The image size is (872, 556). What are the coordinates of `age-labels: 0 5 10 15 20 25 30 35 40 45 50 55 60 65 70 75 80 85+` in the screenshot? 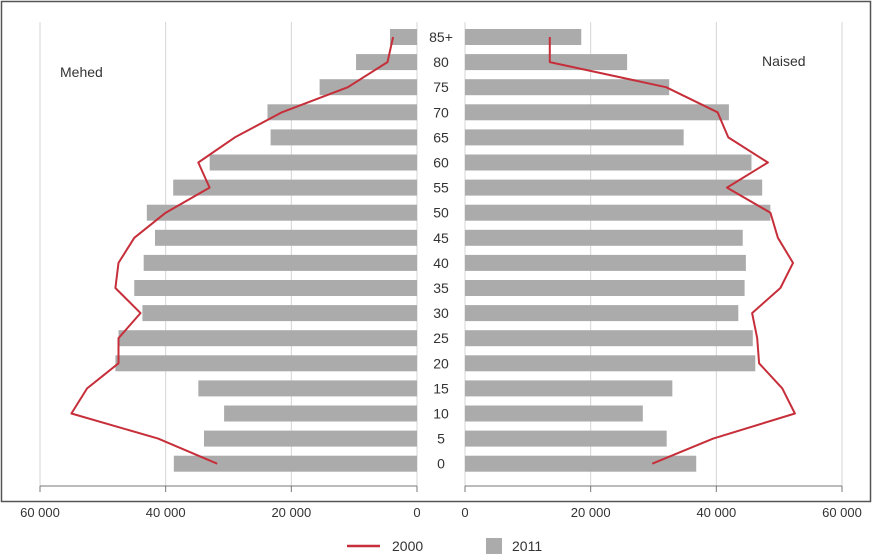 It's located at (441, 250).